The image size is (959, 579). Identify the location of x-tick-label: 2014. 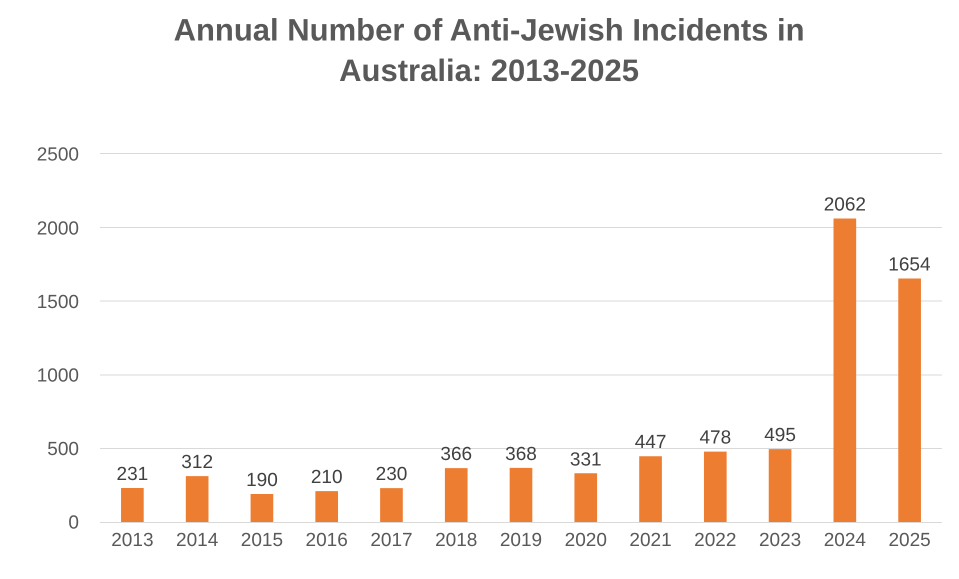
(197, 540).